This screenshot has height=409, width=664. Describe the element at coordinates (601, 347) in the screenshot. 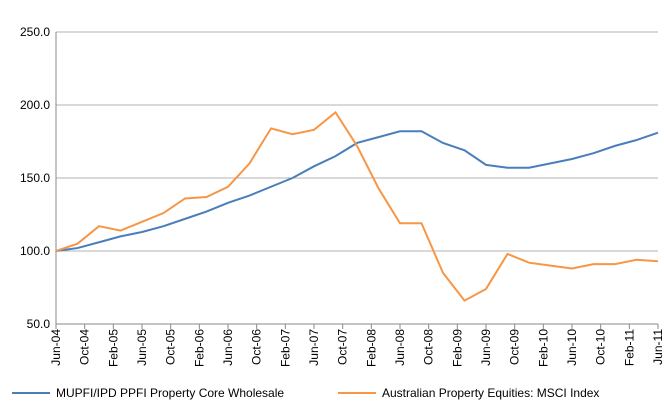

I see `x-tick-label: Oct-10` at that location.